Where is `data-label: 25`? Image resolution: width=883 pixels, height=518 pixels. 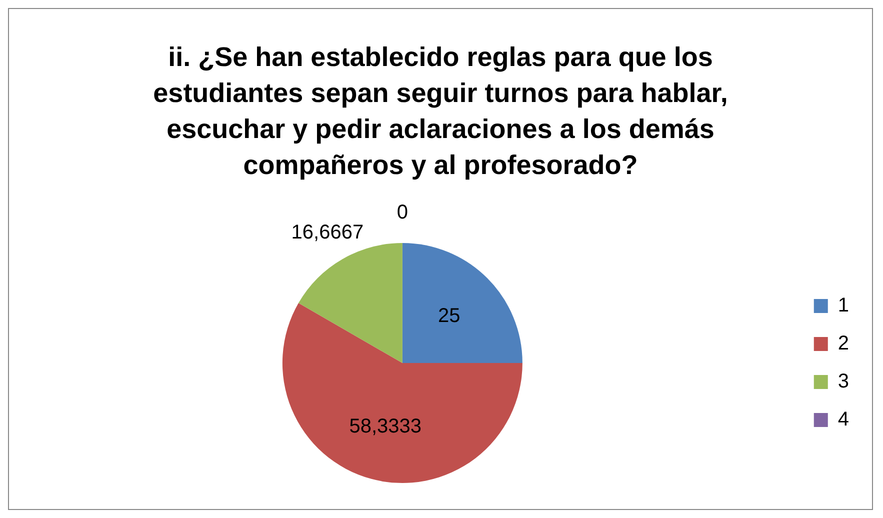
data-label: 25 is located at coordinates (449, 315).